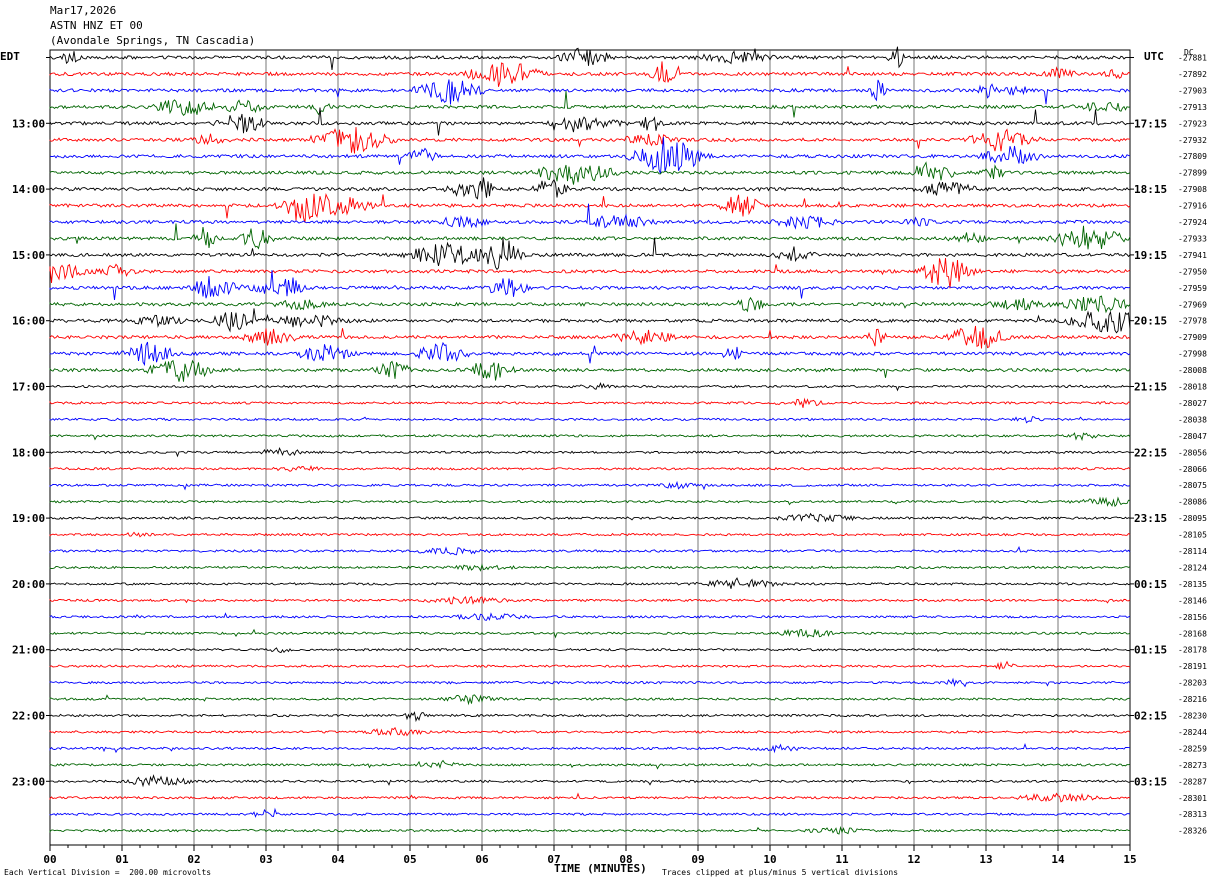  What do you see at coordinates (1192, 781) in the screenshot?
I see `trace-offset-label: -28287` at bounding box center [1192, 781].